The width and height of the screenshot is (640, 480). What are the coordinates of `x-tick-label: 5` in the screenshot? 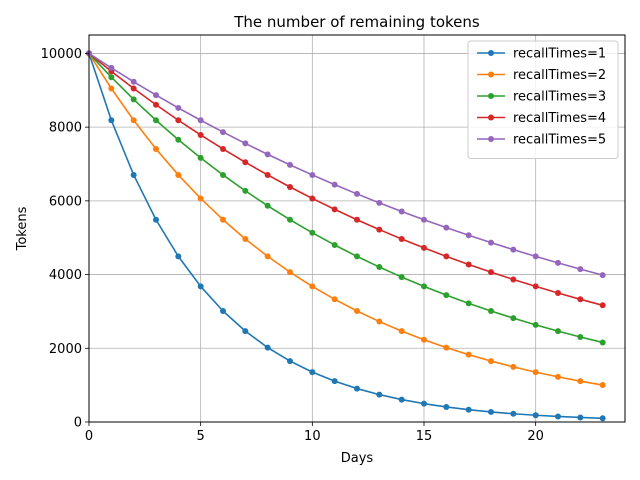 It's located at (201, 436).